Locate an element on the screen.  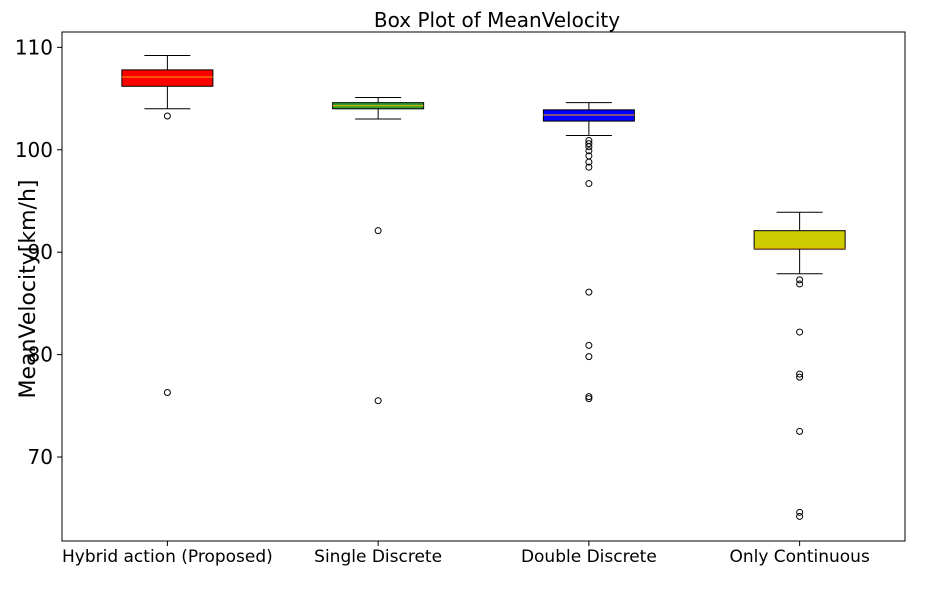
x-tick-label: Only Continuous is located at coordinates (799, 557).